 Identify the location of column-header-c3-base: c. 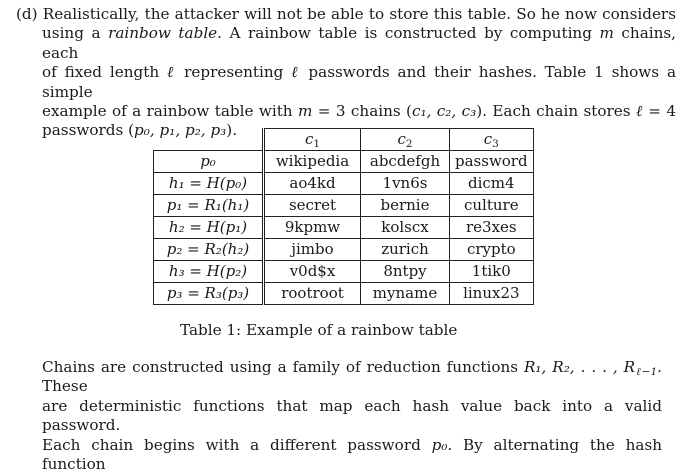
(488, 139).